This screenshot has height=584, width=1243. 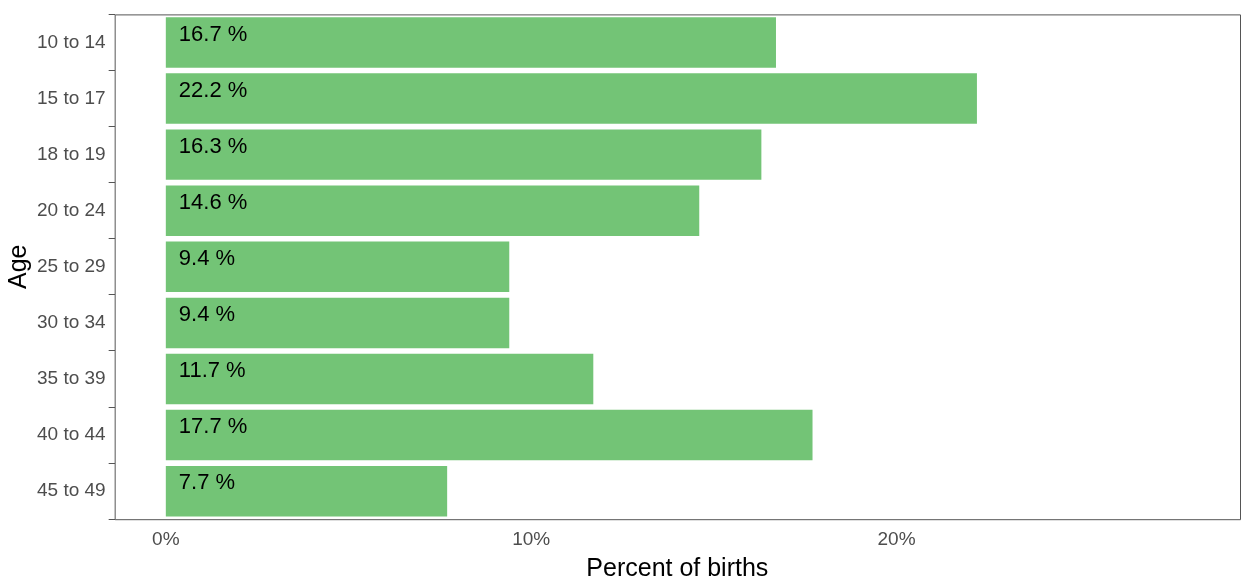 I want to click on y-tick-label: 18 to 19, so click(x=71, y=153).